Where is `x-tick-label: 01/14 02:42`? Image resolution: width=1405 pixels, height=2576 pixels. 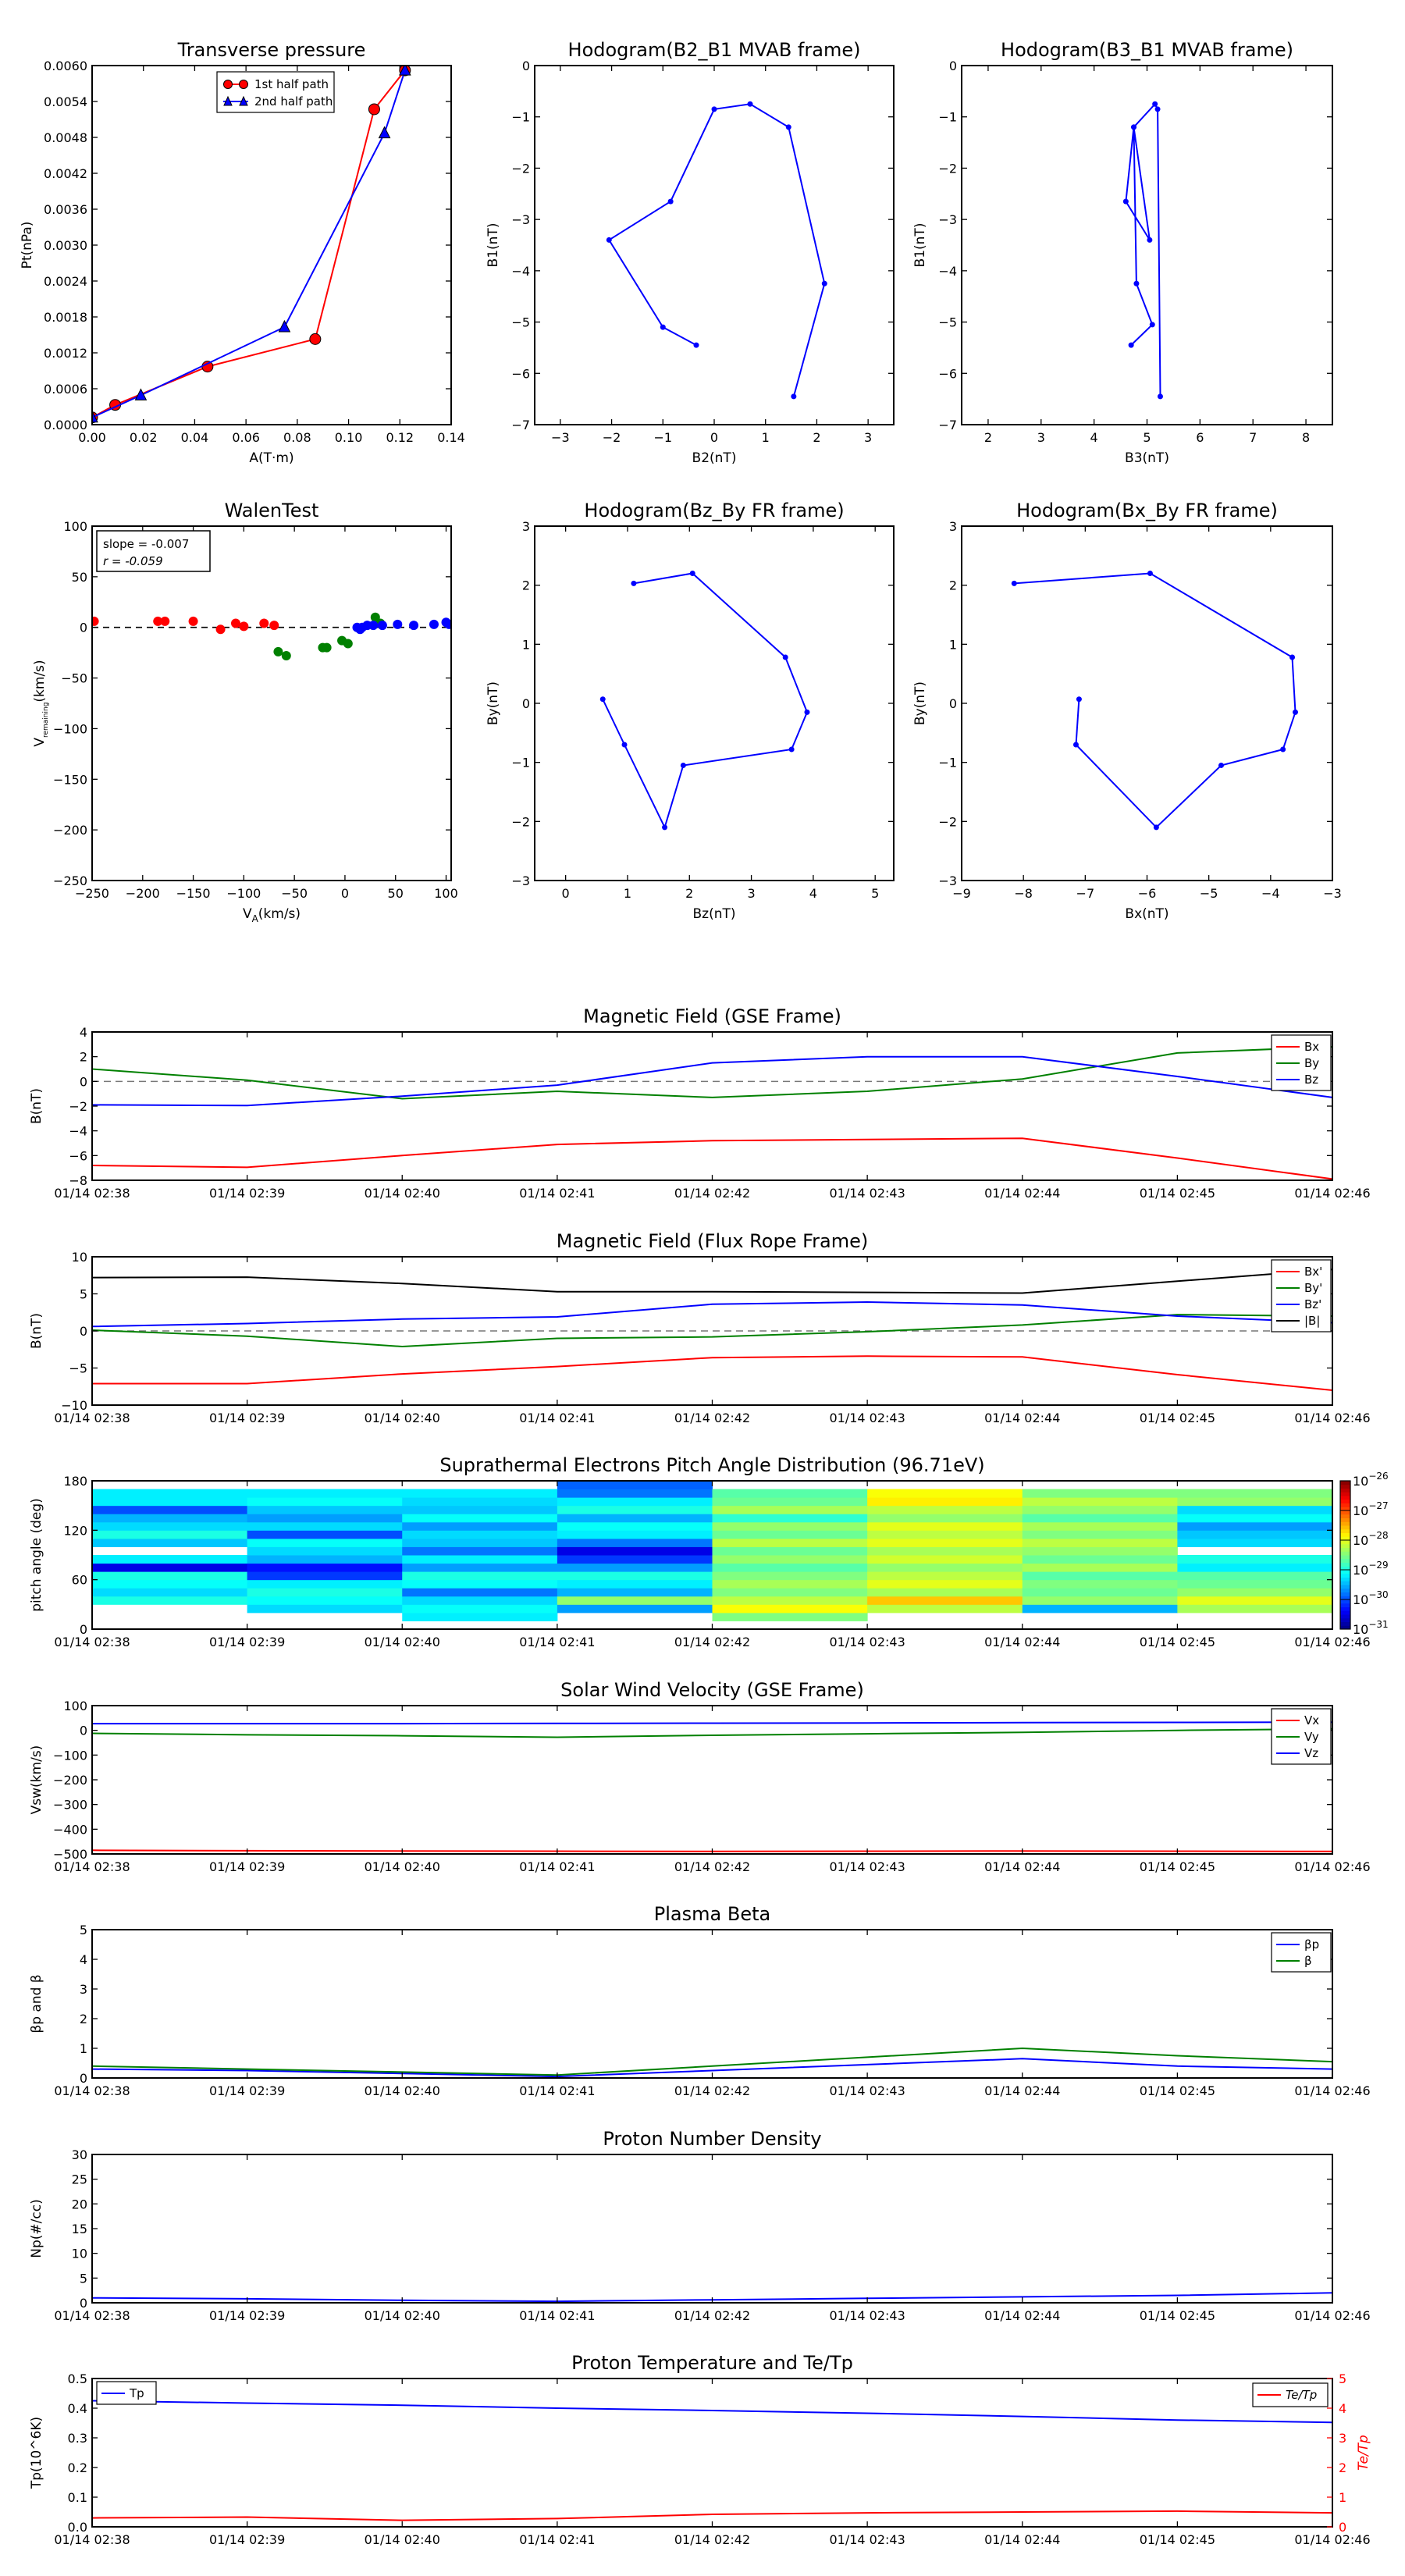
x-tick-label: 01/14 02:42 is located at coordinates (712, 1866).